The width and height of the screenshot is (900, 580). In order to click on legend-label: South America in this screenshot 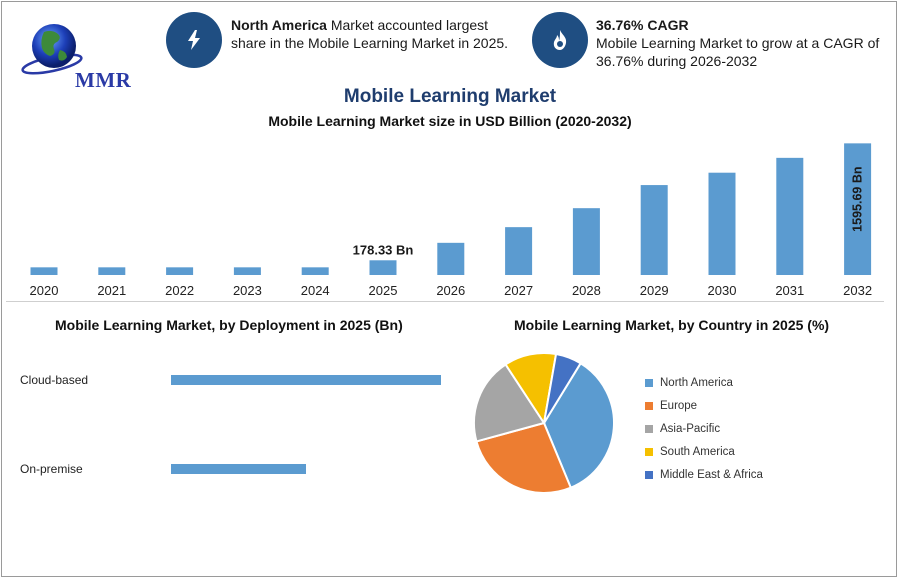, I will do `click(697, 451)`.